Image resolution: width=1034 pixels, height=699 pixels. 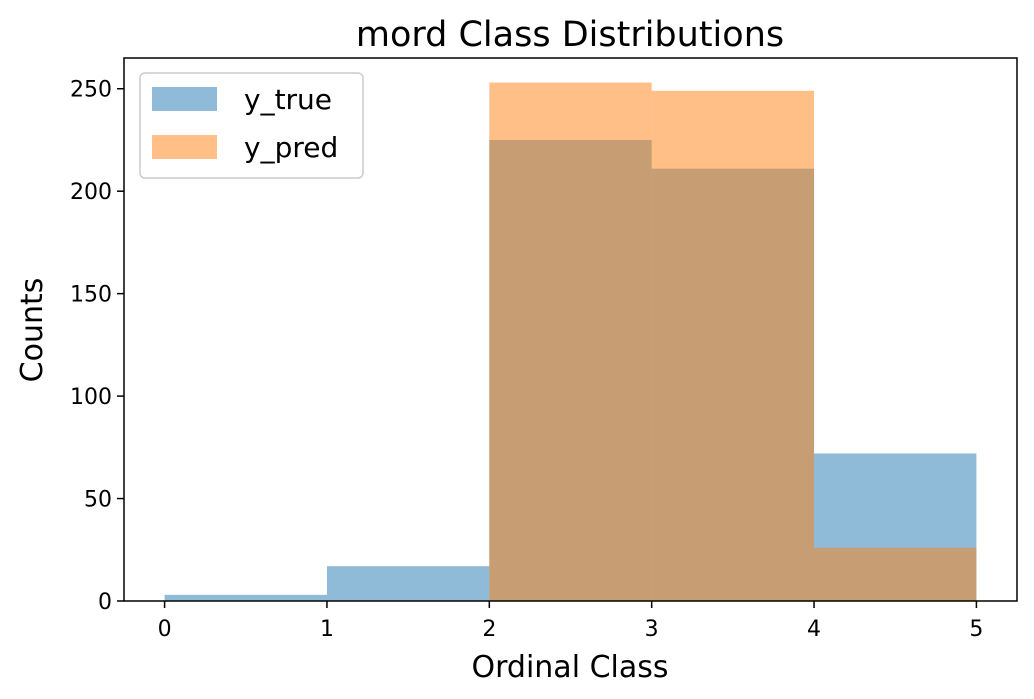 What do you see at coordinates (184, 99) in the screenshot?
I see `legend-swatch-y-true` at bounding box center [184, 99].